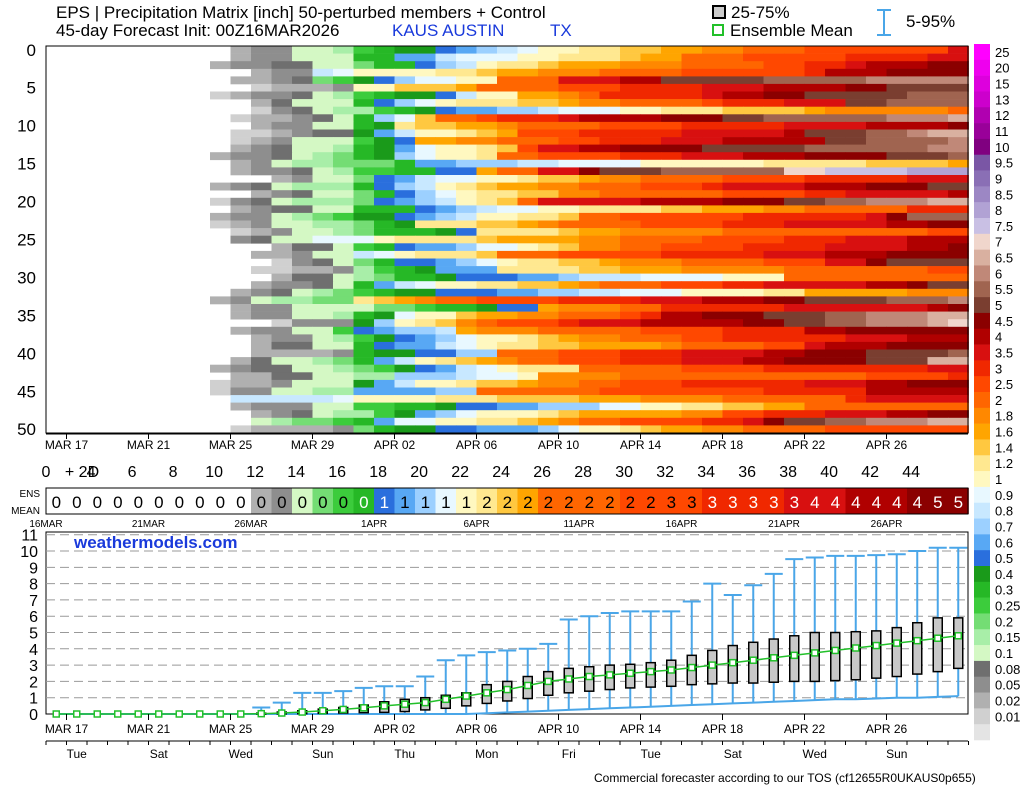  Describe the element at coordinates (583, 472) in the screenshot. I see `day-number-label: 28` at that location.